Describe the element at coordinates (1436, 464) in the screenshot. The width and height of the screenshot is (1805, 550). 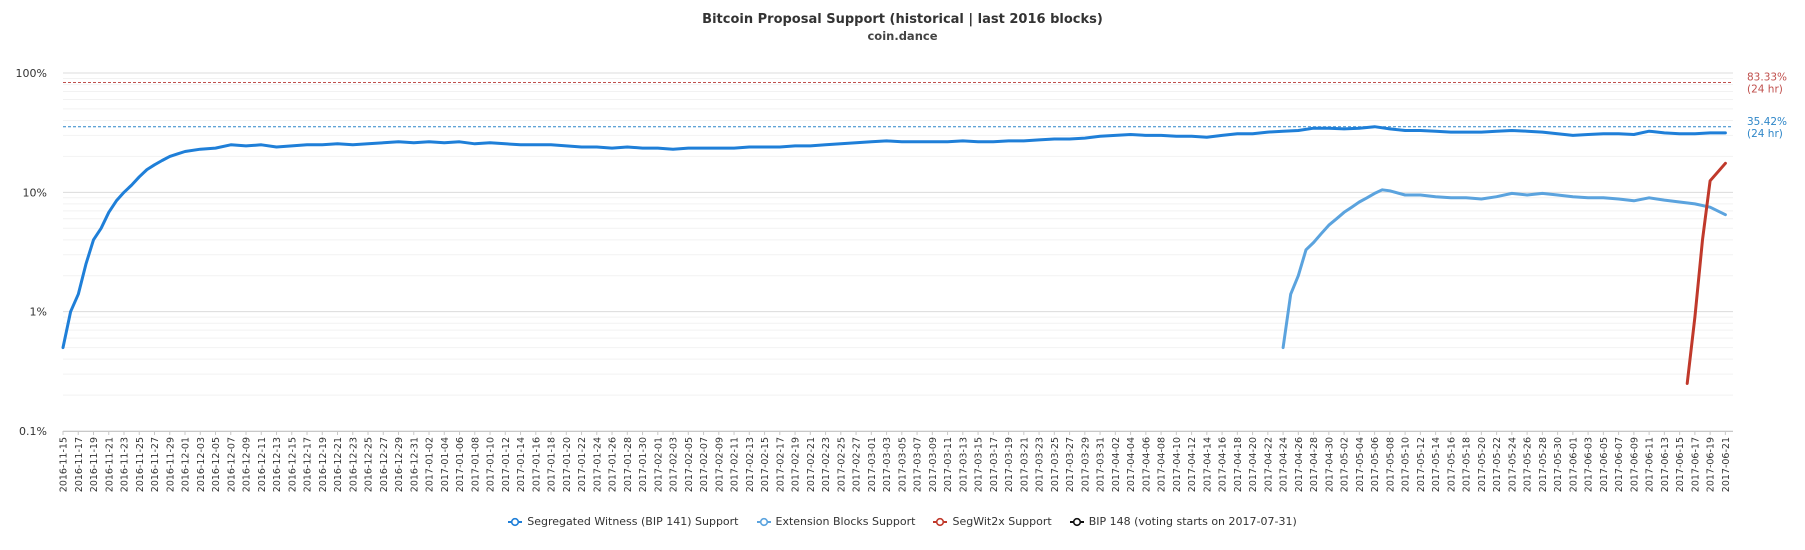
I see `x-tick-label: 2017-05-14` at that location.